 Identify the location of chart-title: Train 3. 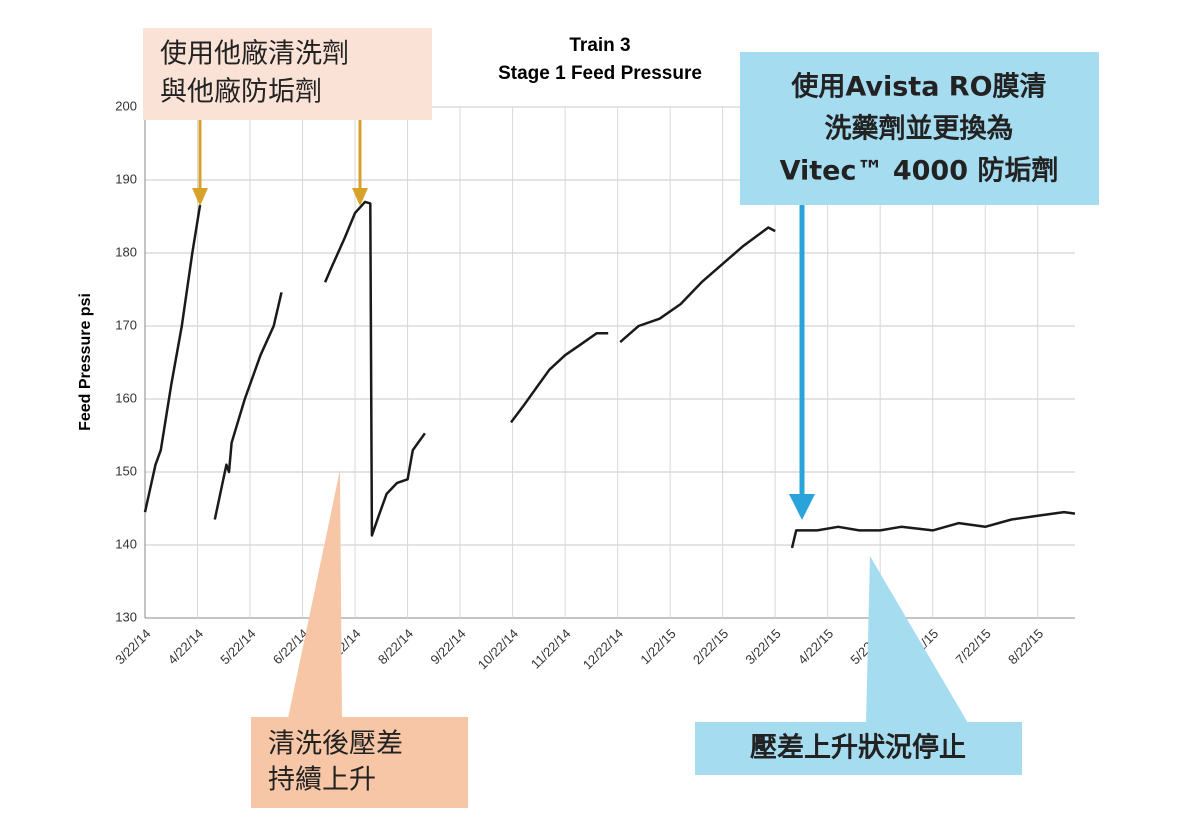
(599, 45).